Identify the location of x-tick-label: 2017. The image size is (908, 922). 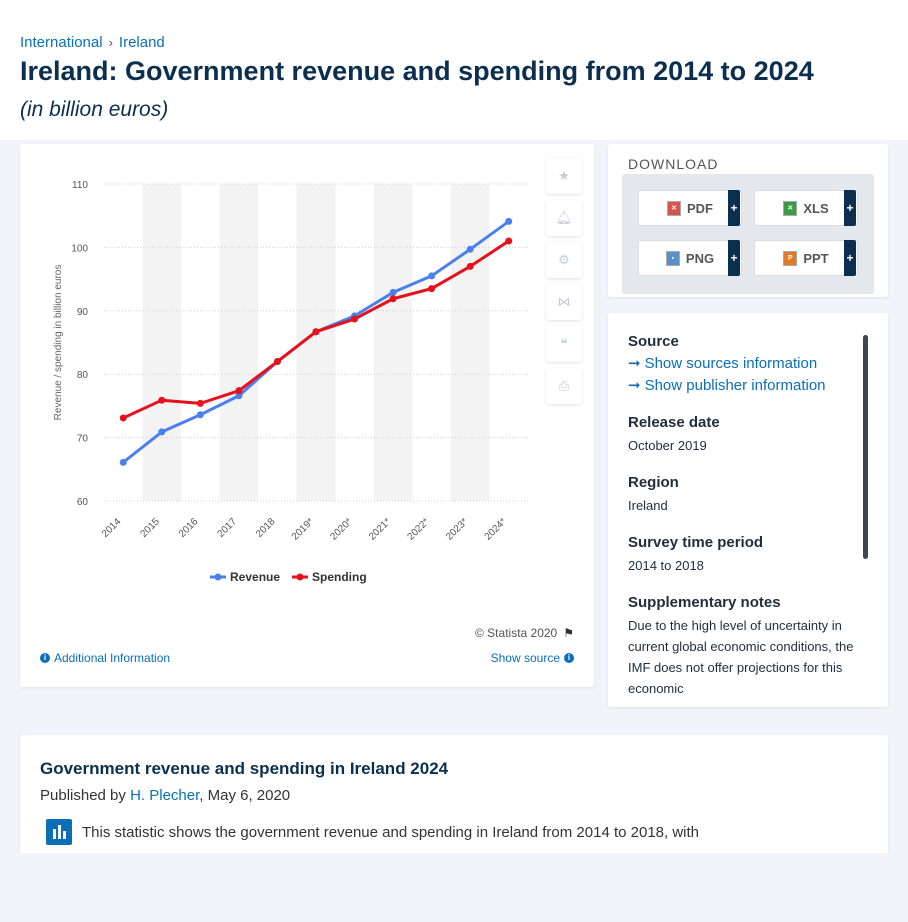
(228, 528).